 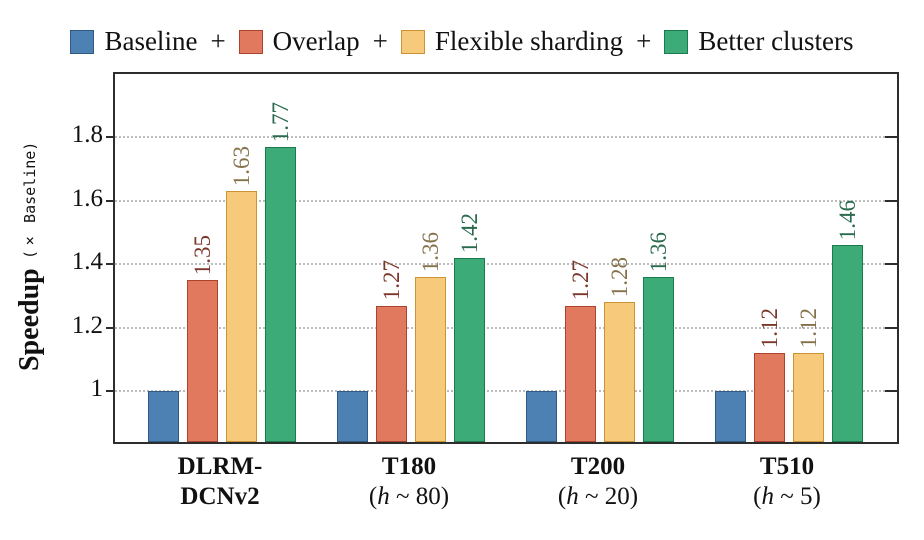 I want to click on gridline-y-1.8, so click(x=506, y=137).